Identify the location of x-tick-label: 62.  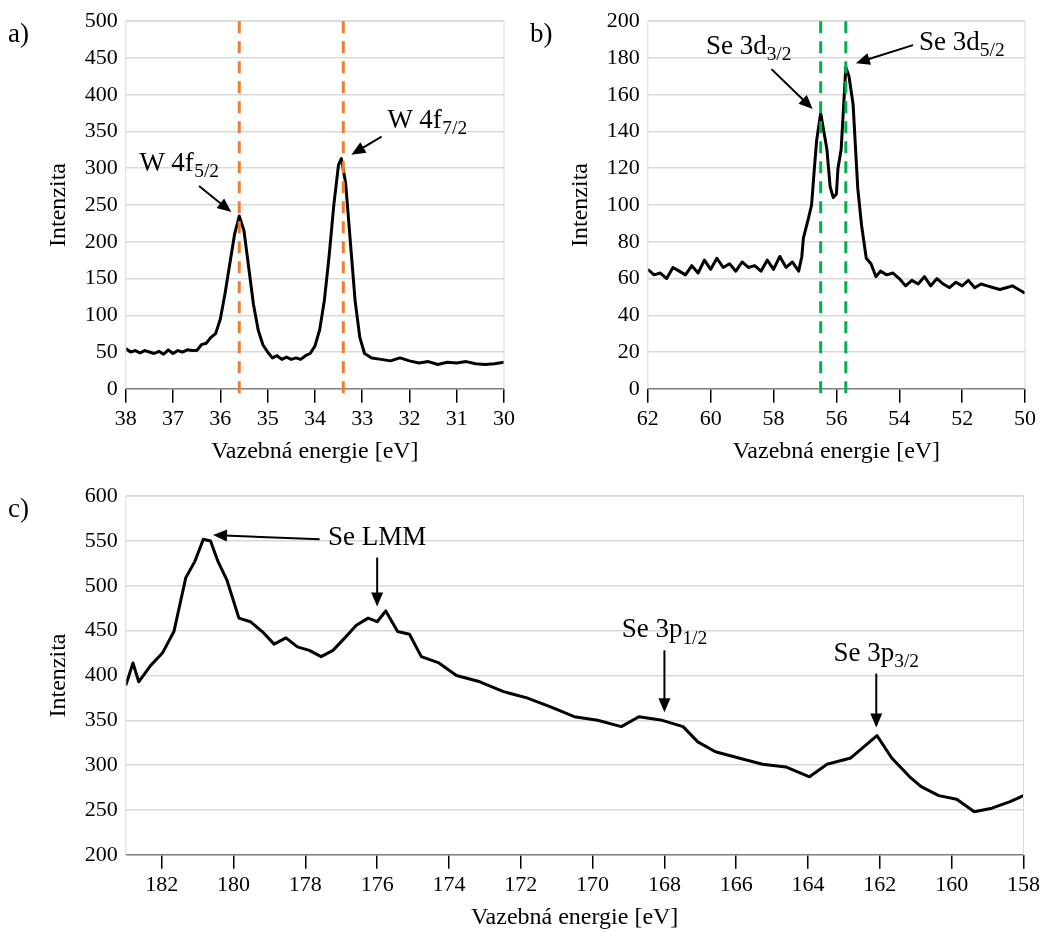
(647, 417).